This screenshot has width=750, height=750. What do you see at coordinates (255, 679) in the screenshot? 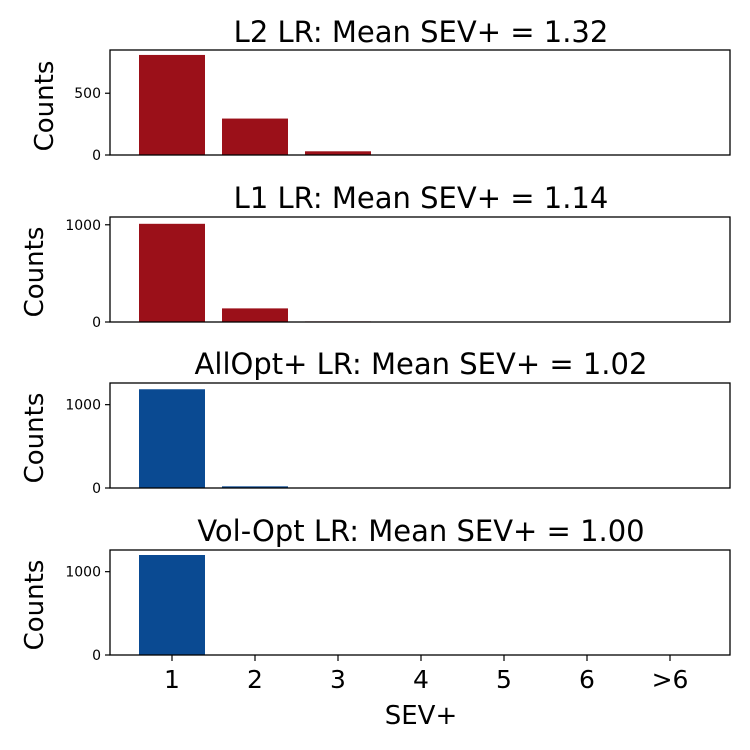
I see `x-tick-label: 2` at bounding box center [255, 679].